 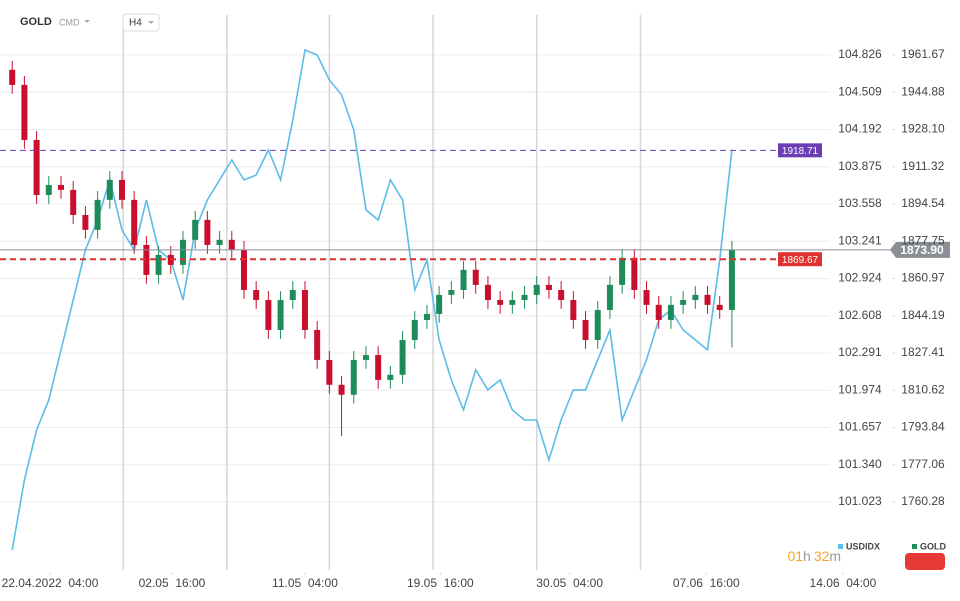 I want to click on y2-tick-label: 1860.97, so click(x=923, y=278).